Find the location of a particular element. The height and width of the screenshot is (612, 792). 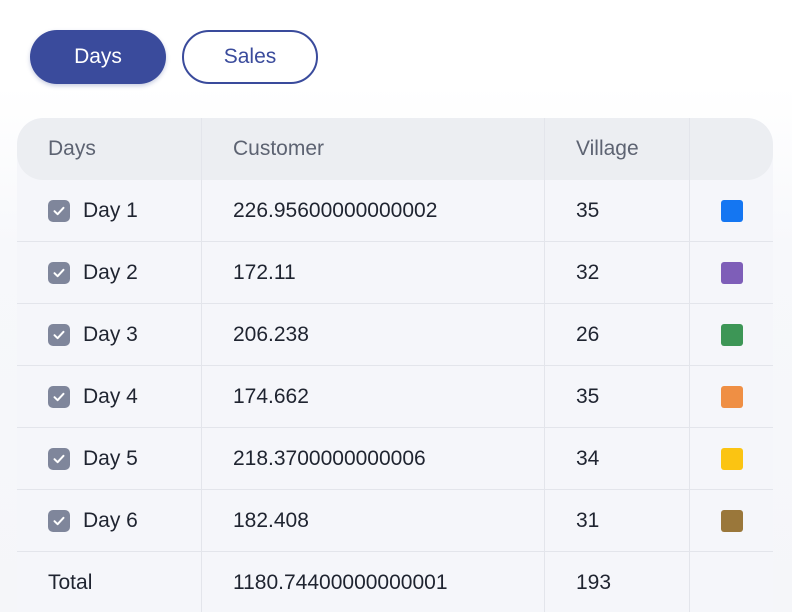

day-cell: Day 3 is located at coordinates (93, 335).